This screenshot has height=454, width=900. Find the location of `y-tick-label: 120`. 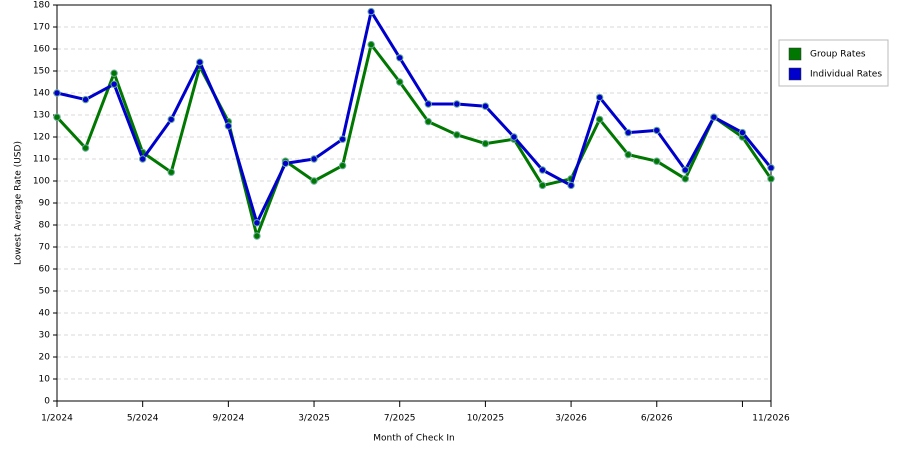

y-tick-label: 120 is located at coordinates (41, 138).